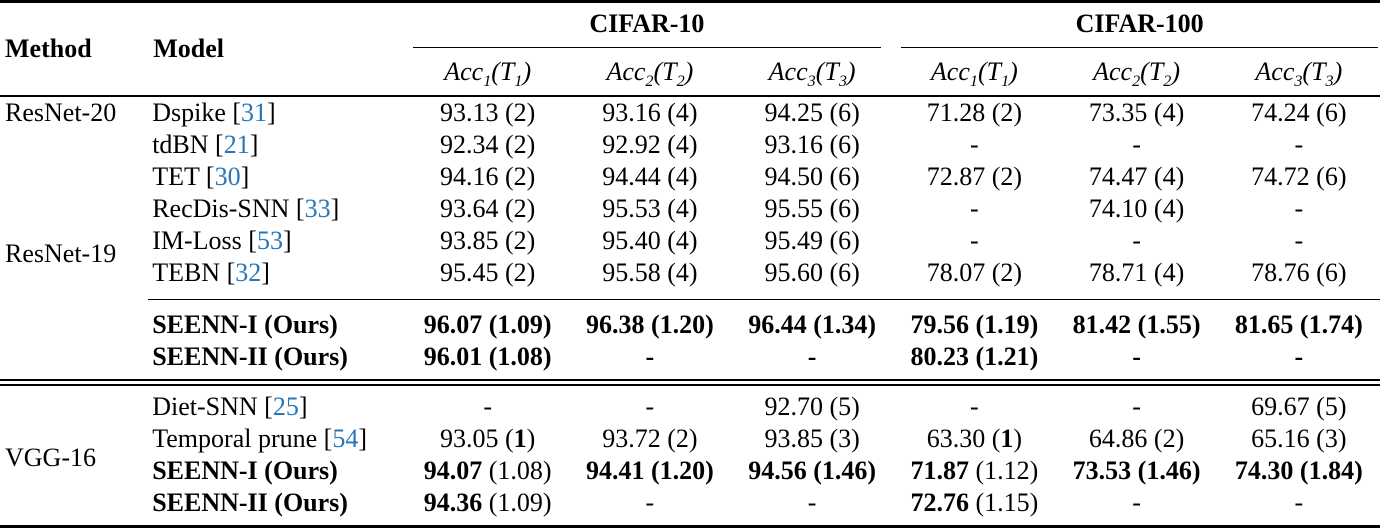 The height and width of the screenshot is (530, 1380). What do you see at coordinates (259, 438) in the screenshot?
I see `model-cell: Temporal prune [54]` at bounding box center [259, 438].